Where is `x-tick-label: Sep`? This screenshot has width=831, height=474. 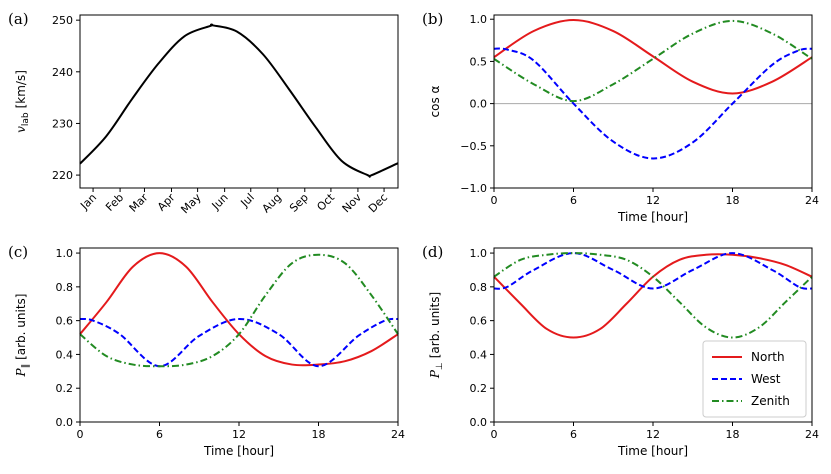 x-tick-label: Sep is located at coordinates (299, 203).